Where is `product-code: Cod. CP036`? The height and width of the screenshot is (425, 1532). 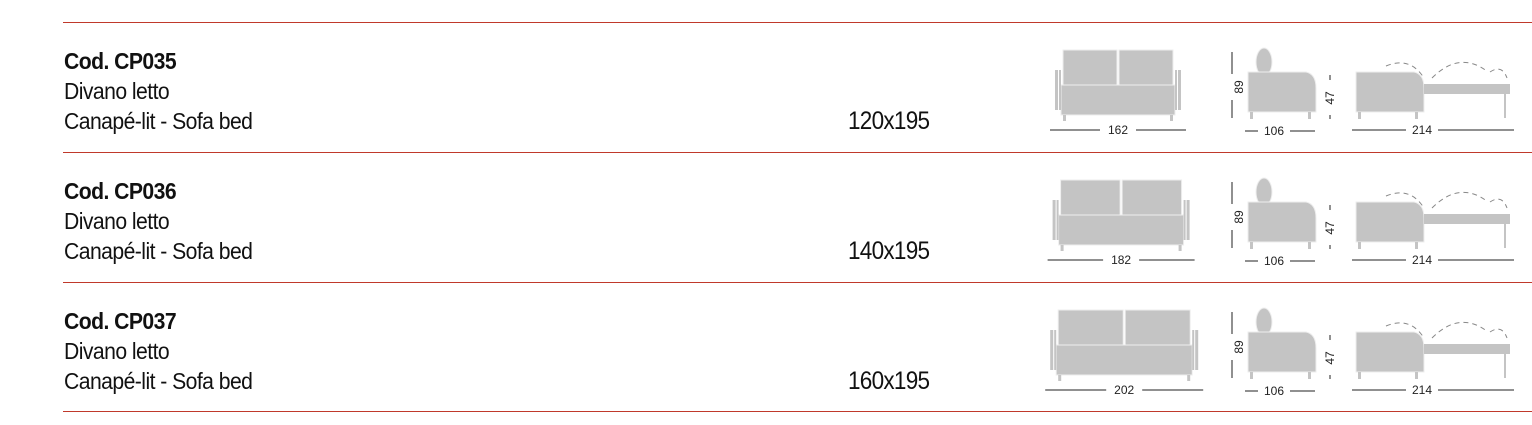
product-code: Cod. CP036 is located at coordinates (120, 191).